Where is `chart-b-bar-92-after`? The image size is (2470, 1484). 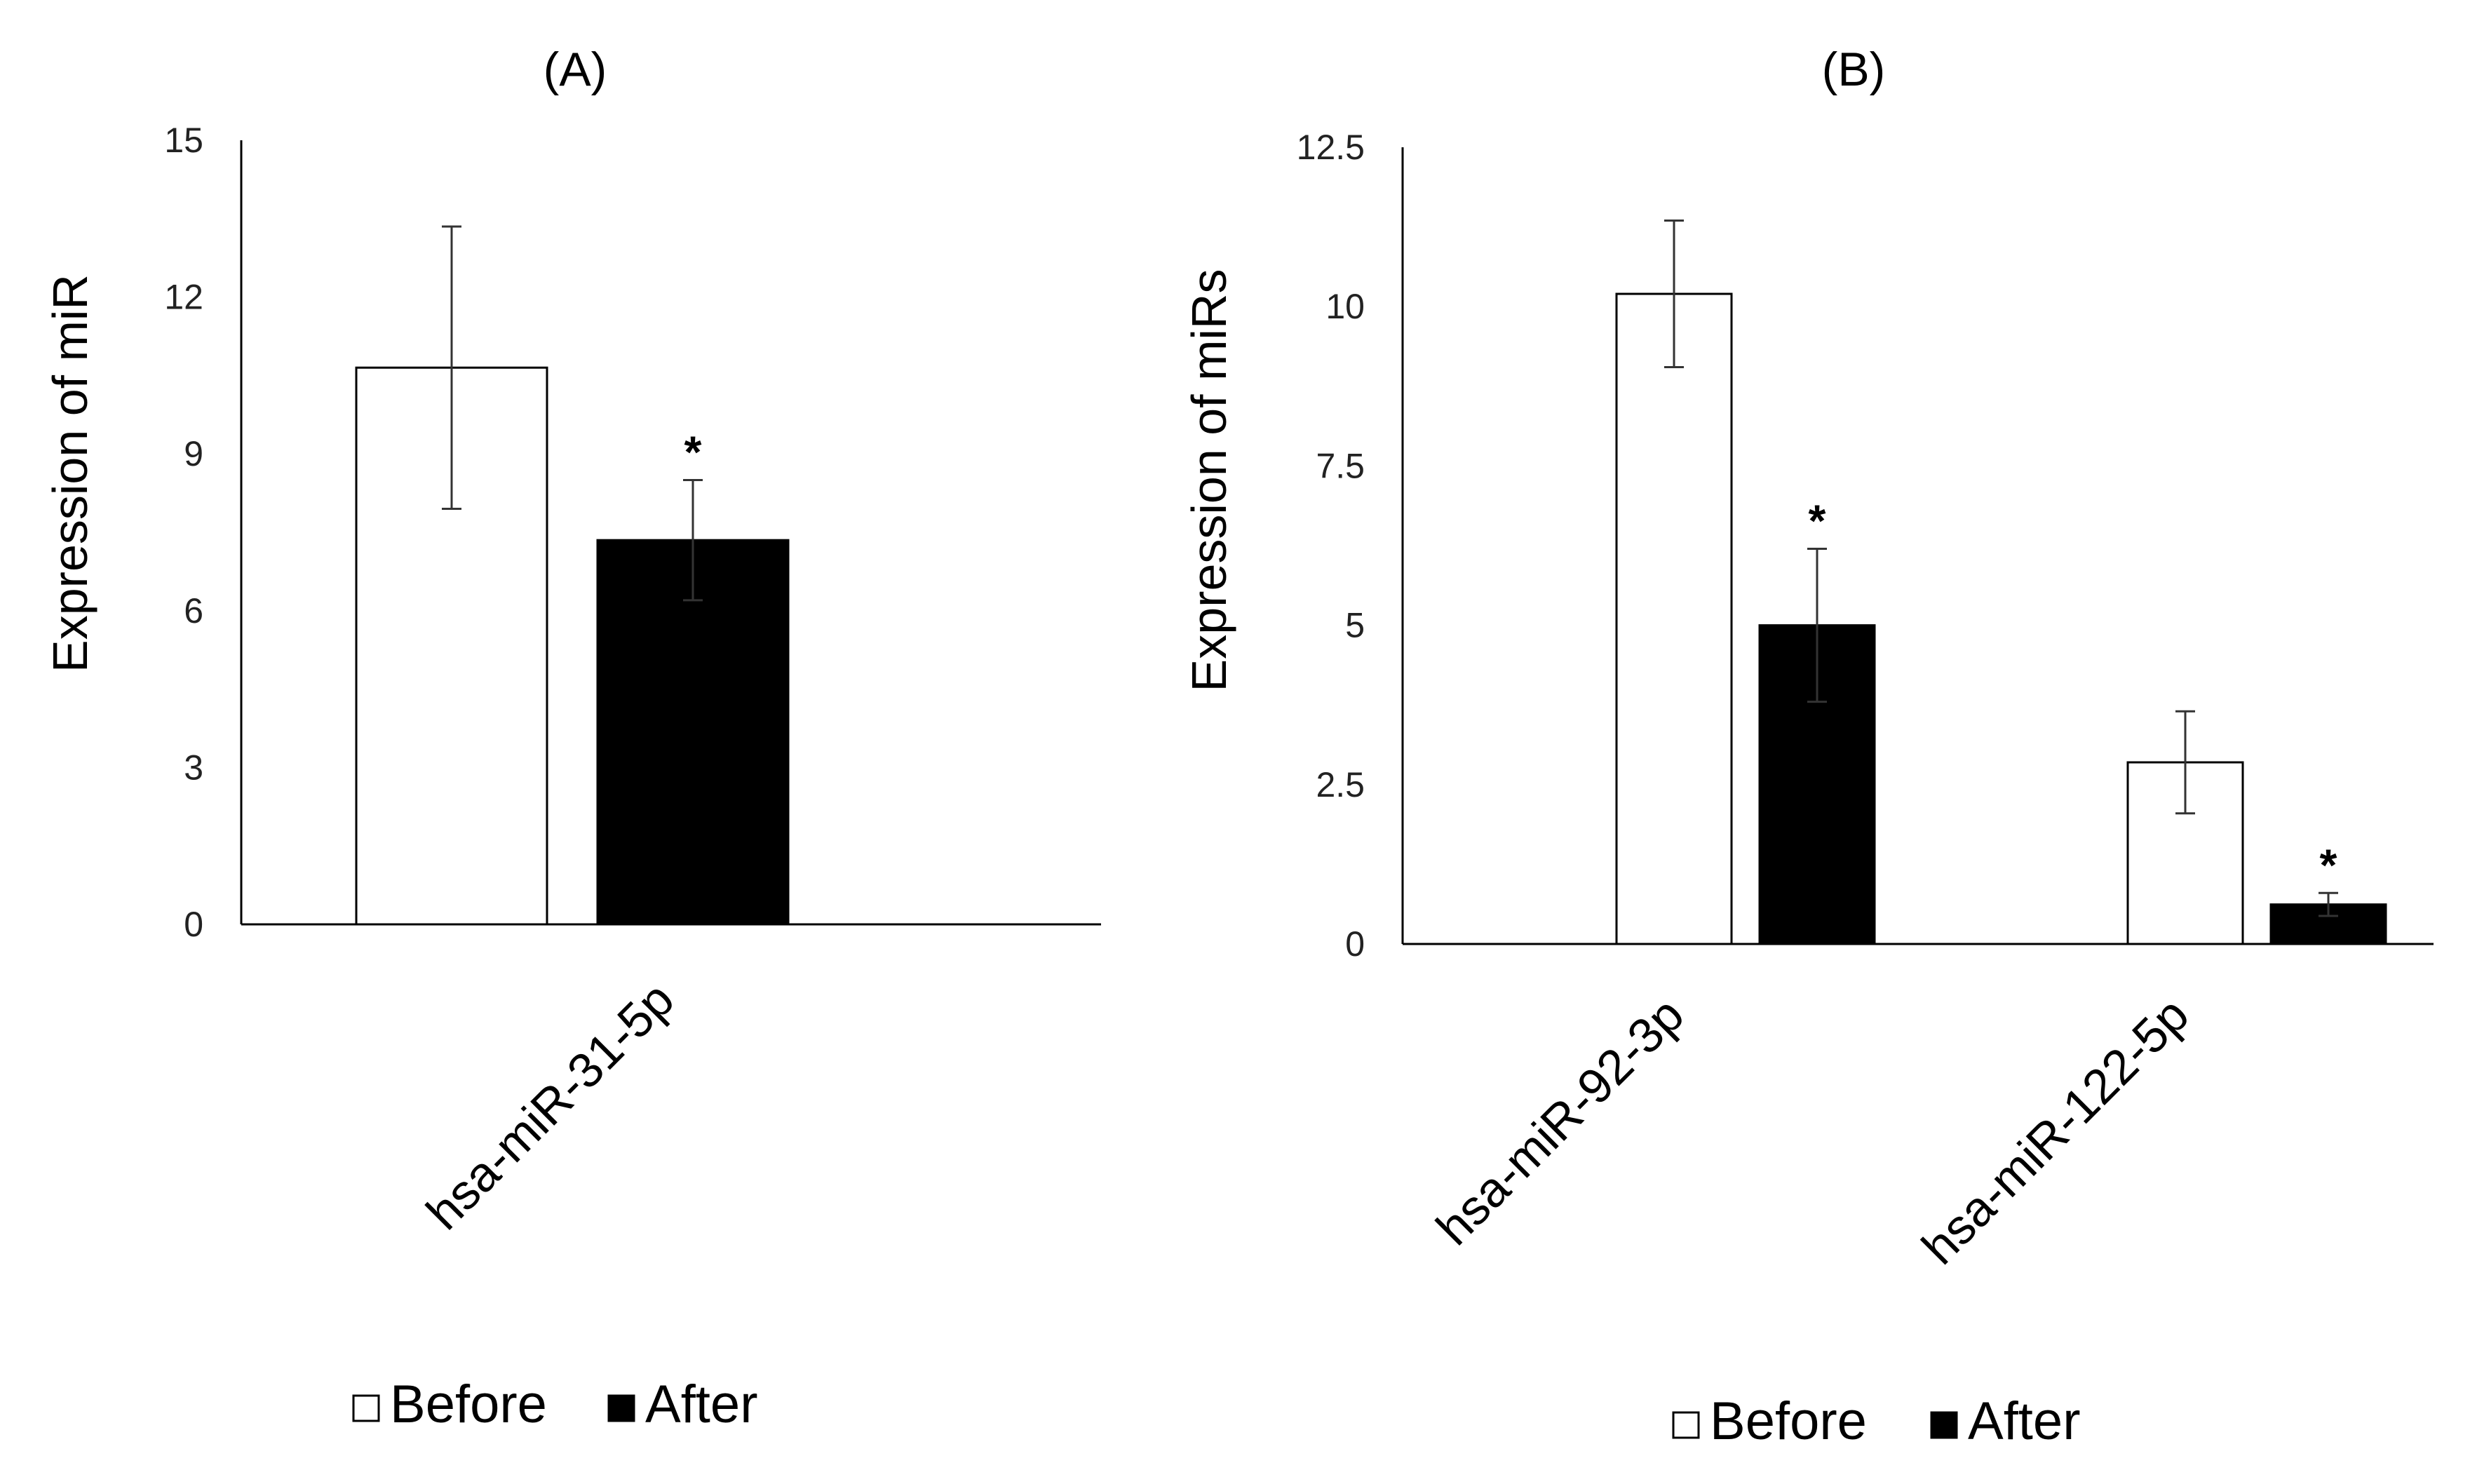 chart-b-bar-92-after is located at coordinates (1817, 785).